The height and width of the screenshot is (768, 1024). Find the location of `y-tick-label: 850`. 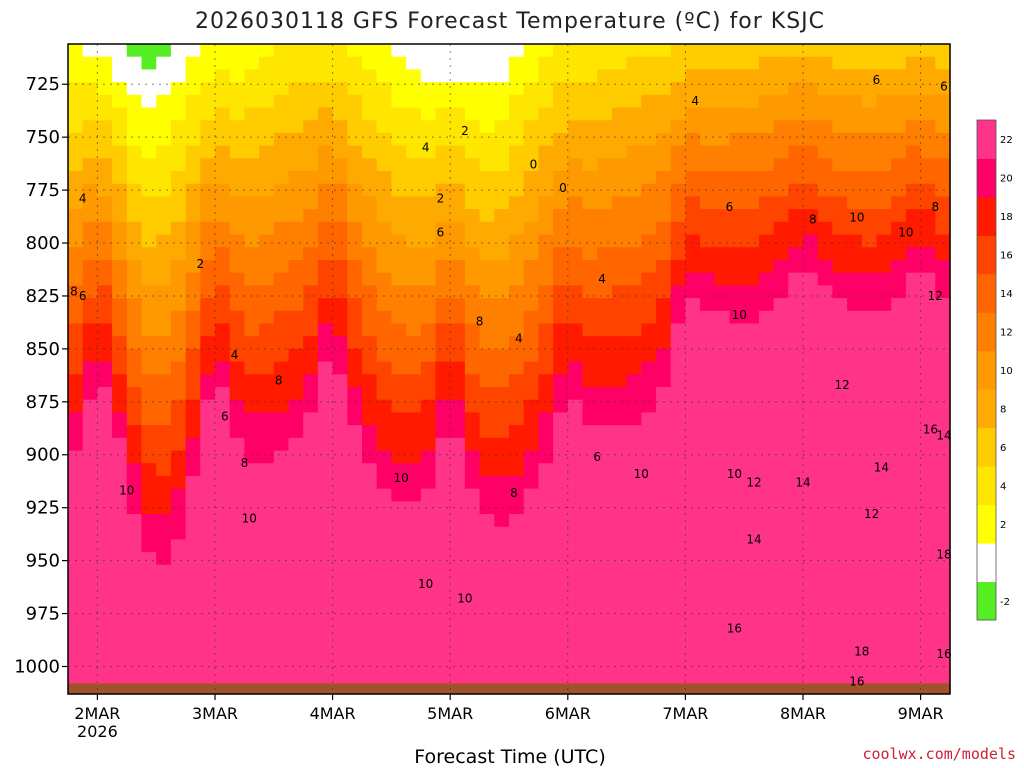

y-tick-label: 850 is located at coordinates (43, 349).